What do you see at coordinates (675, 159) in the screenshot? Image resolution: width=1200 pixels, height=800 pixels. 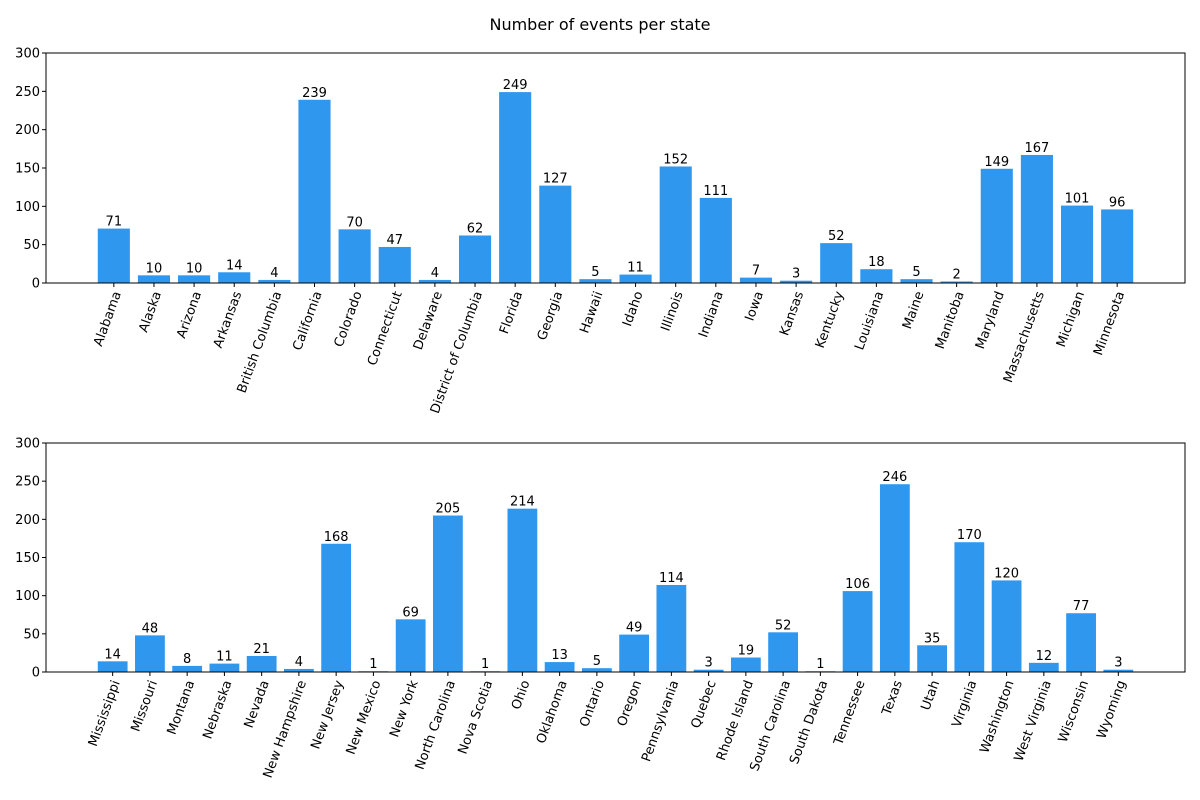 I see `data-label: 152` at bounding box center [675, 159].